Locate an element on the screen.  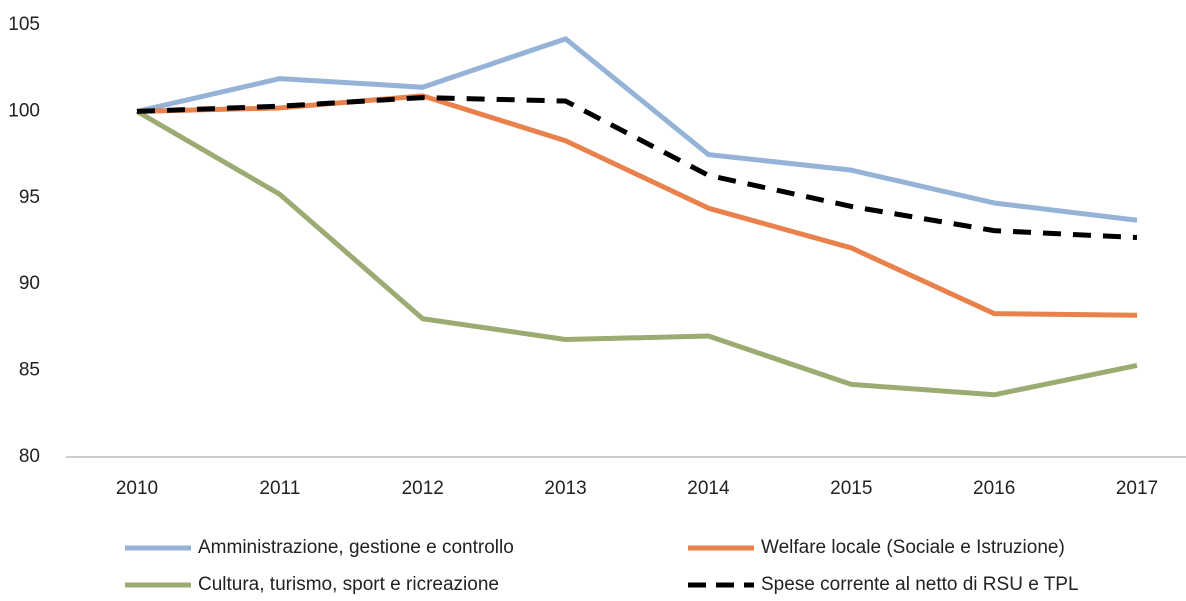
x-tick-label: 2013 is located at coordinates (565, 488).